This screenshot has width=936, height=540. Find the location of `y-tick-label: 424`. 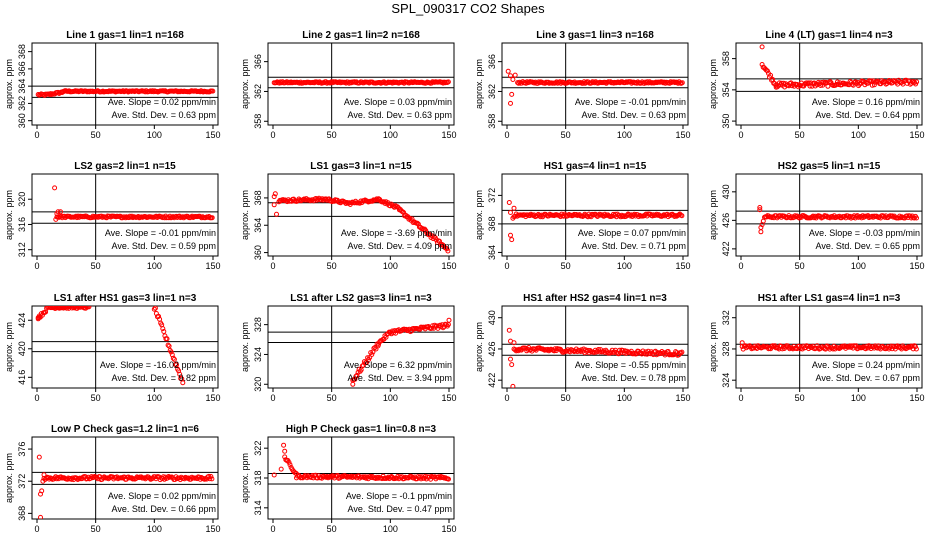

y-tick-label: 424 is located at coordinates (22, 320).